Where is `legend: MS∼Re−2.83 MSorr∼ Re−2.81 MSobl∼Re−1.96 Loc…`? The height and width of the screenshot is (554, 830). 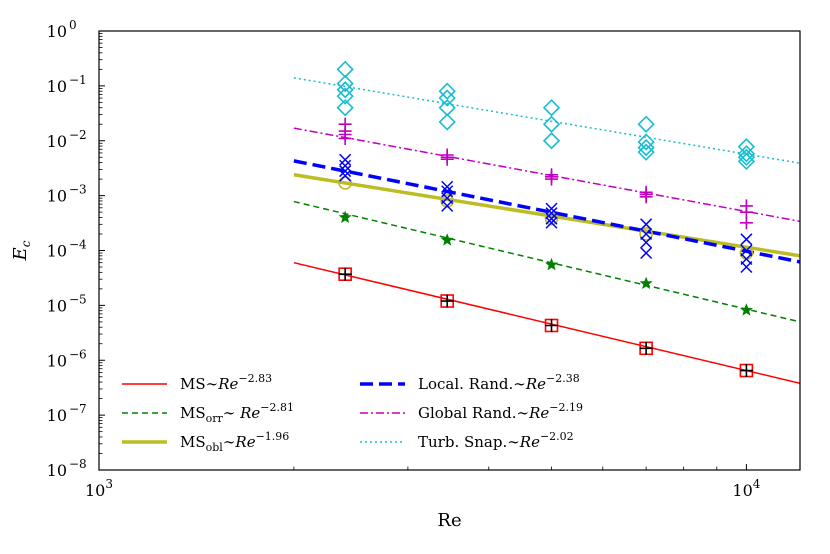
legend: MS∼Re−2.83 MSorr∼ Re−2.81 MSobl∼Re−1.96 Loc… is located at coordinates (352, 413).